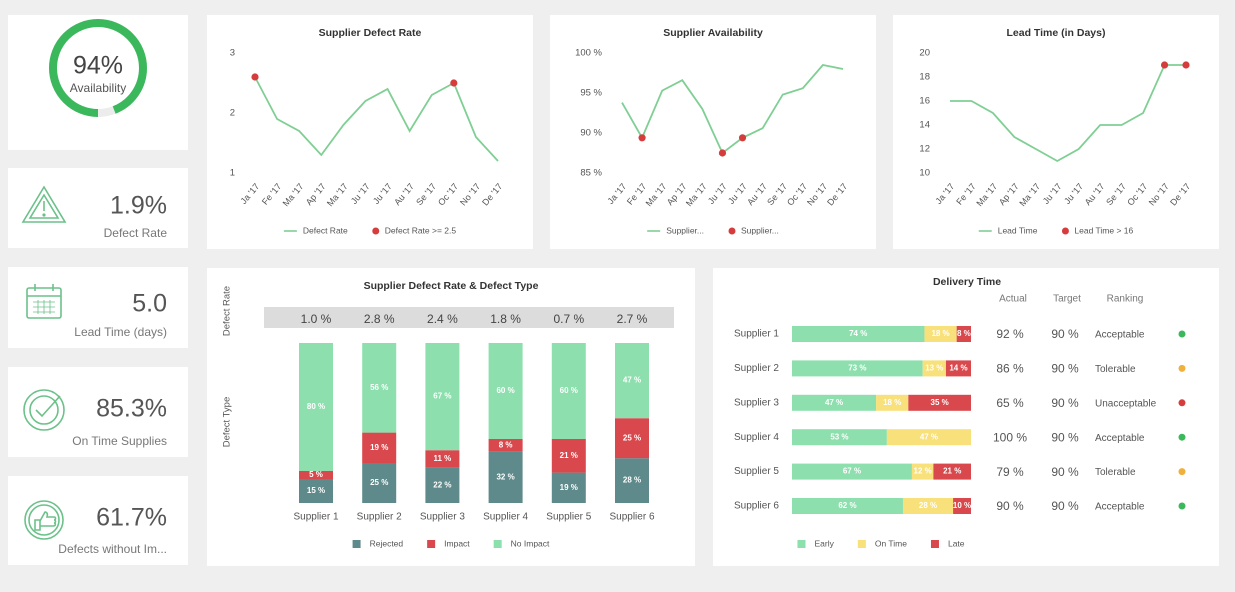  I want to click on legend-label: Lead Time > 16, so click(1103, 230).